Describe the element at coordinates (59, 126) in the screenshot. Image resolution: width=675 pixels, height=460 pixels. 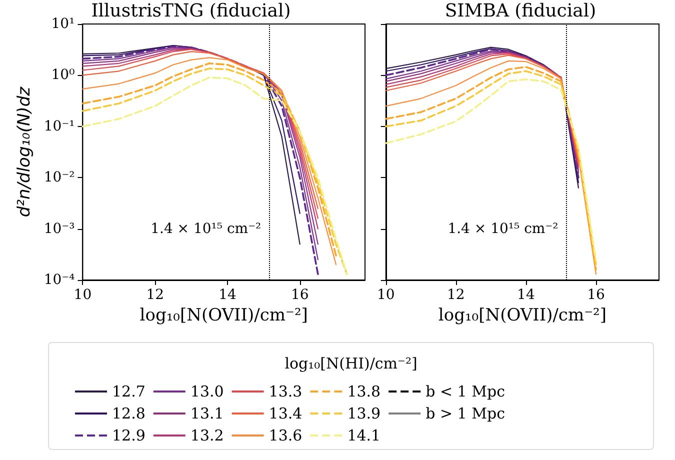
I see `y-tick-label: 10⁻¹` at that location.